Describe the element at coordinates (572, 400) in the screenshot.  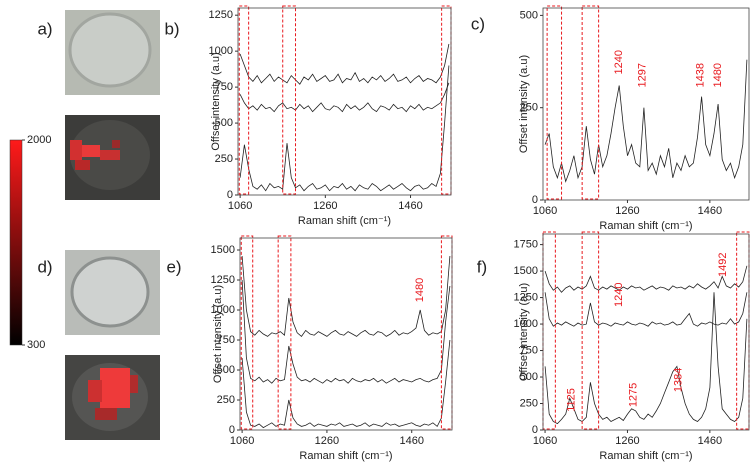
I see `peak-annotation: 1125` at that location.